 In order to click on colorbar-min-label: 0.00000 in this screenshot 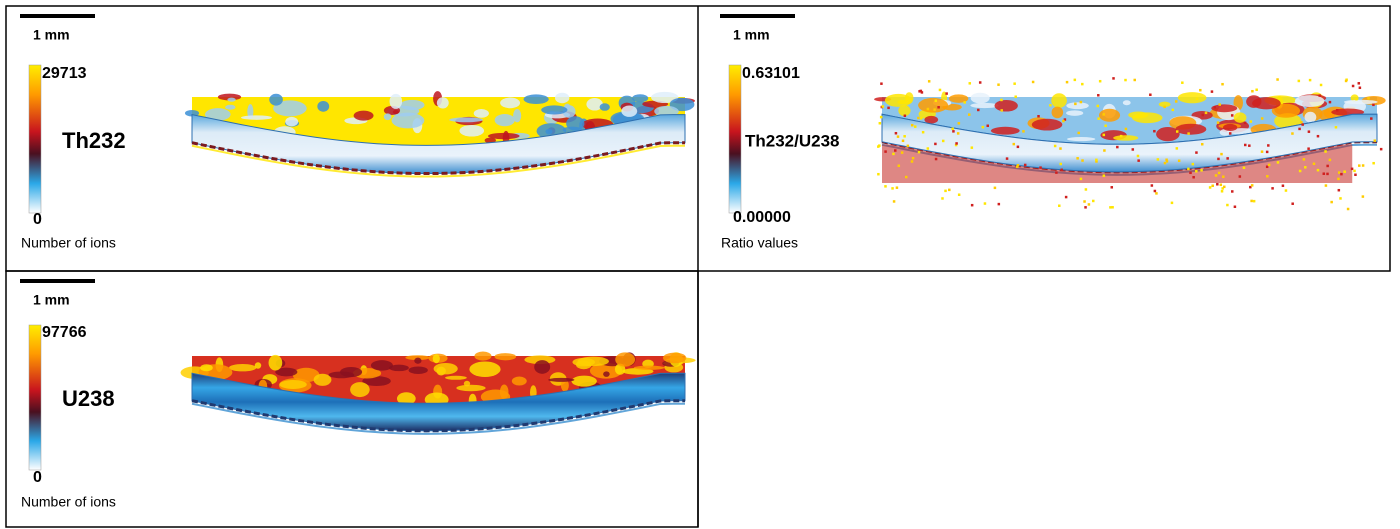, I will do `click(762, 217)`.